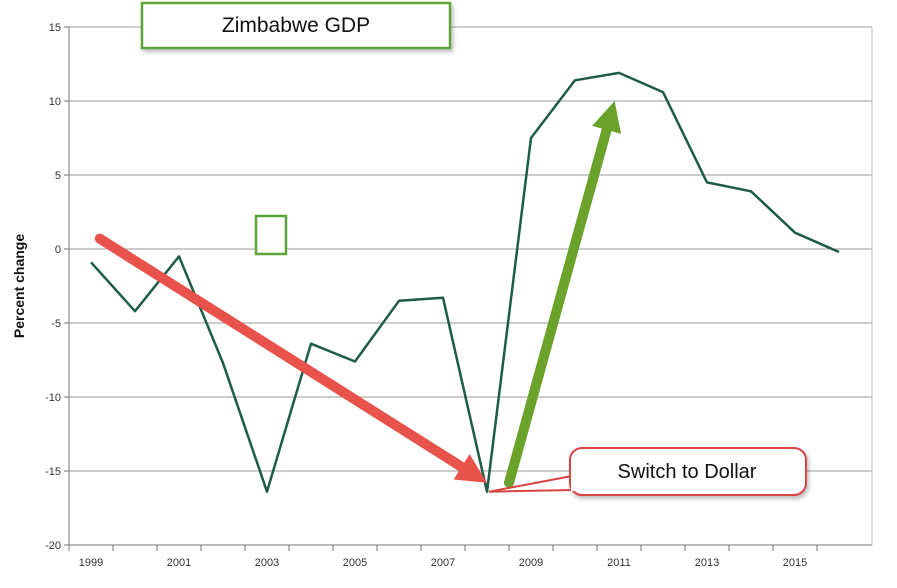 The image size is (897, 588). What do you see at coordinates (707, 563) in the screenshot?
I see `x-tick-label: 2013` at bounding box center [707, 563].